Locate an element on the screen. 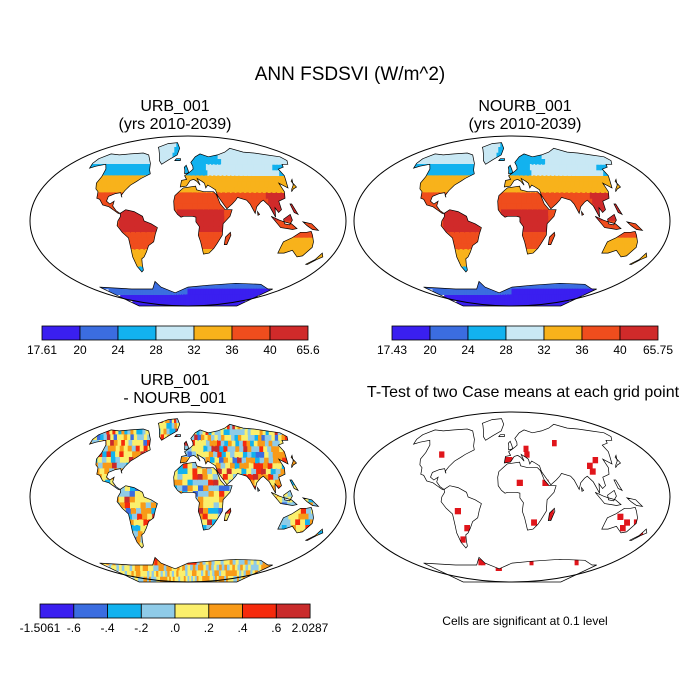 This screenshot has width=700, height=700. colorbar-label: -.6 is located at coordinates (74, 628).